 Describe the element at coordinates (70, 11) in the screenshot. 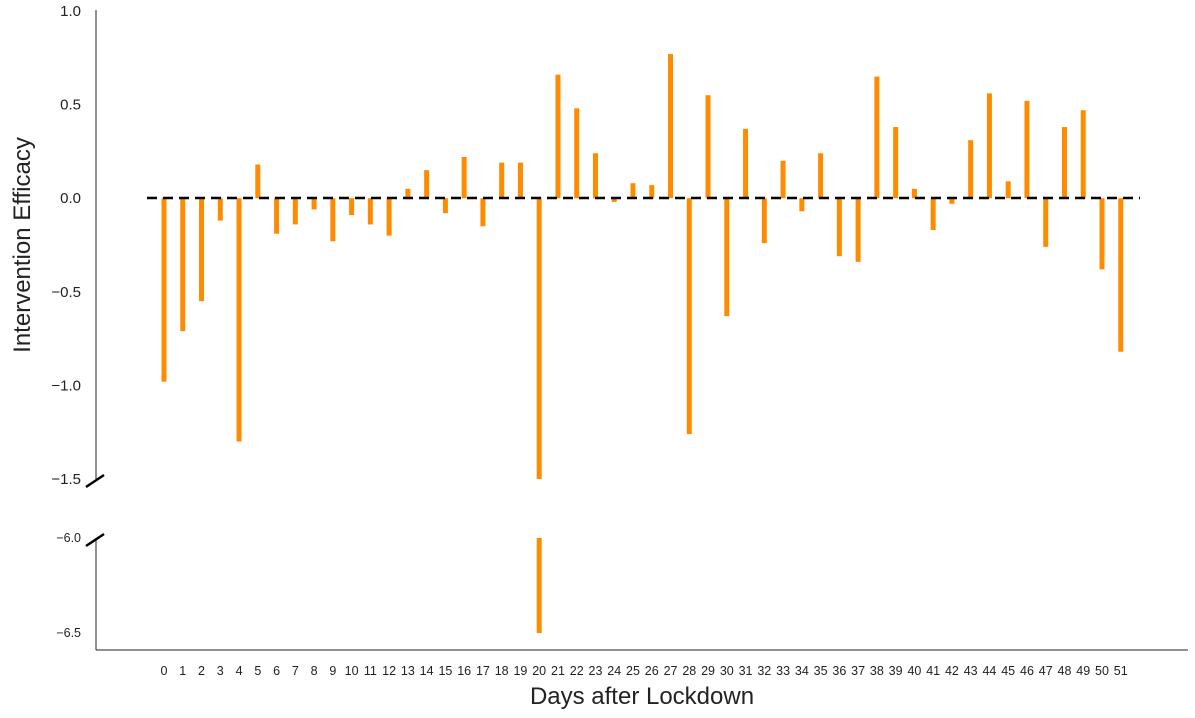

I see `y-tick-label: 1.0` at that location.